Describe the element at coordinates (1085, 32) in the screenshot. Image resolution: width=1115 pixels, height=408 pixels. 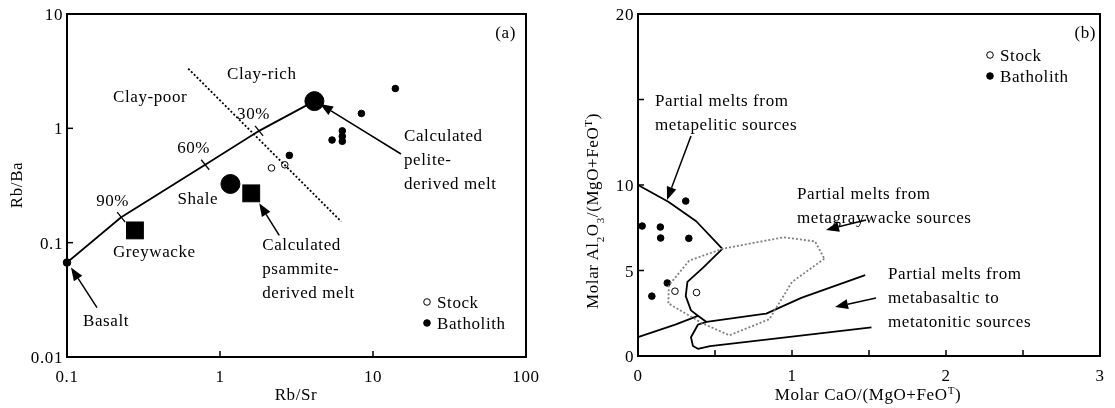
I see `annotation: (b)` at that location.